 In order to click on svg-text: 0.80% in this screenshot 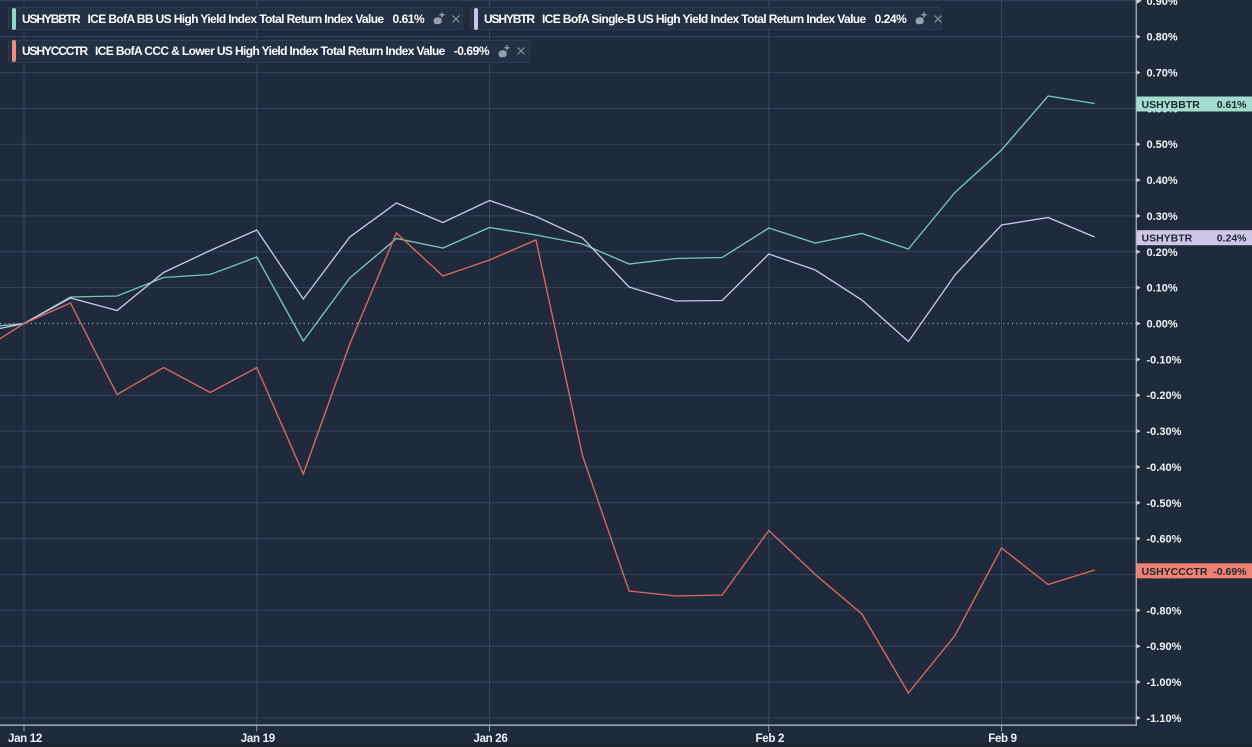, I will do `click(1162, 38)`.